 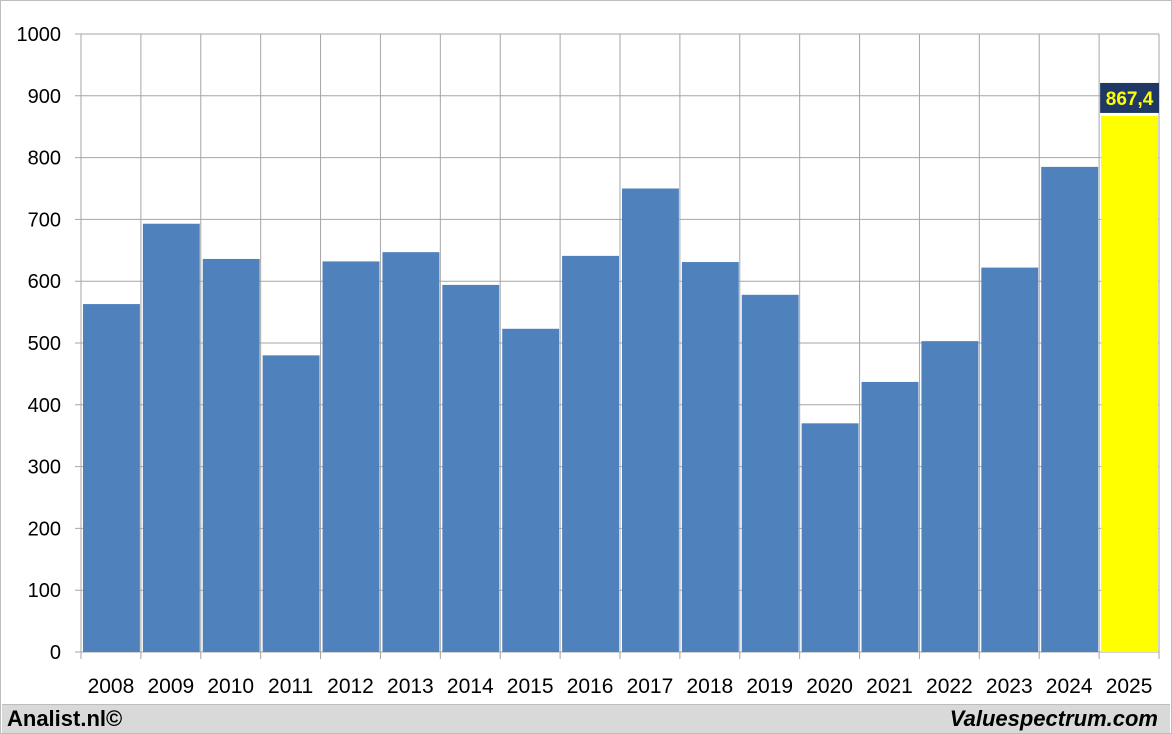 I want to click on x-tick-label: 2023, so click(x=1009, y=686).